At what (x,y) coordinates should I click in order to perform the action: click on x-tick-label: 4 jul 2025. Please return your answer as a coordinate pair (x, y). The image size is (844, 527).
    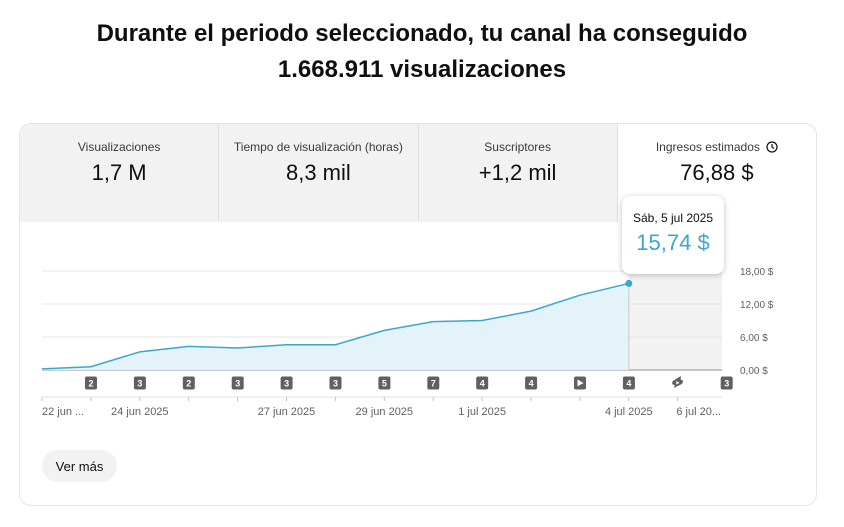
    Looking at the image, I should click on (629, 412).